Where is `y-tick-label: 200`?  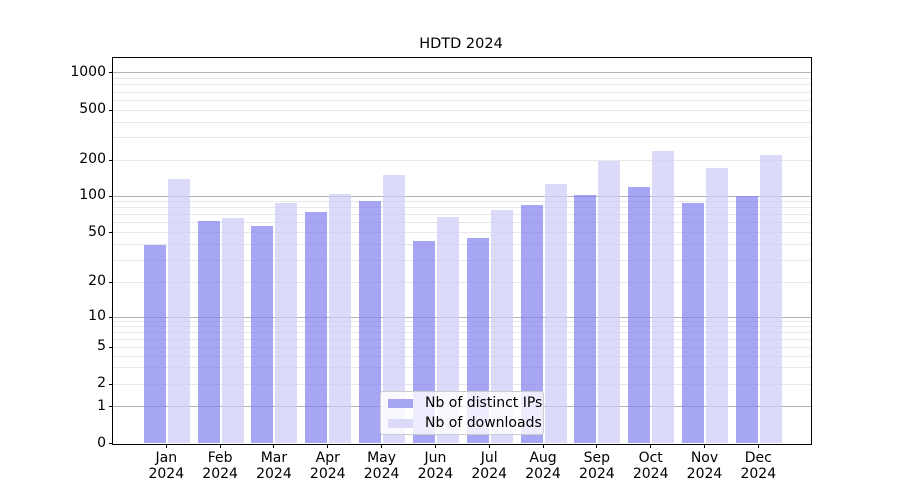
y-tick-label: 200 is located at coordinates (92, 159).